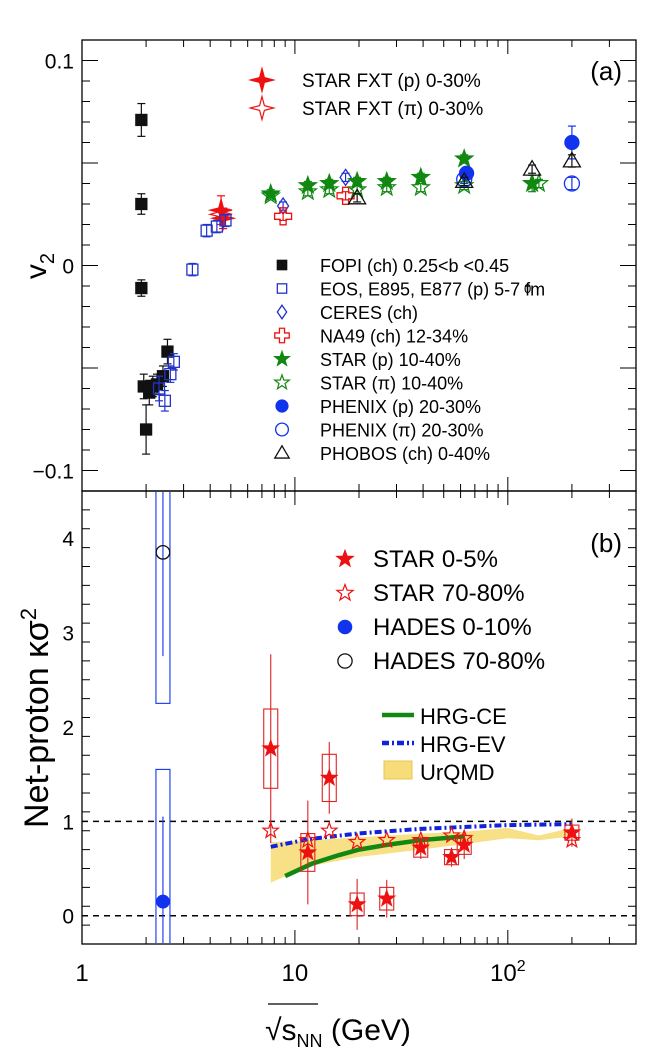  What do you see at coordinates (394, 337) in the screenshot?
I see `legend-label: NA49 (ch) 12-34%` at bounding box center [394, 337].